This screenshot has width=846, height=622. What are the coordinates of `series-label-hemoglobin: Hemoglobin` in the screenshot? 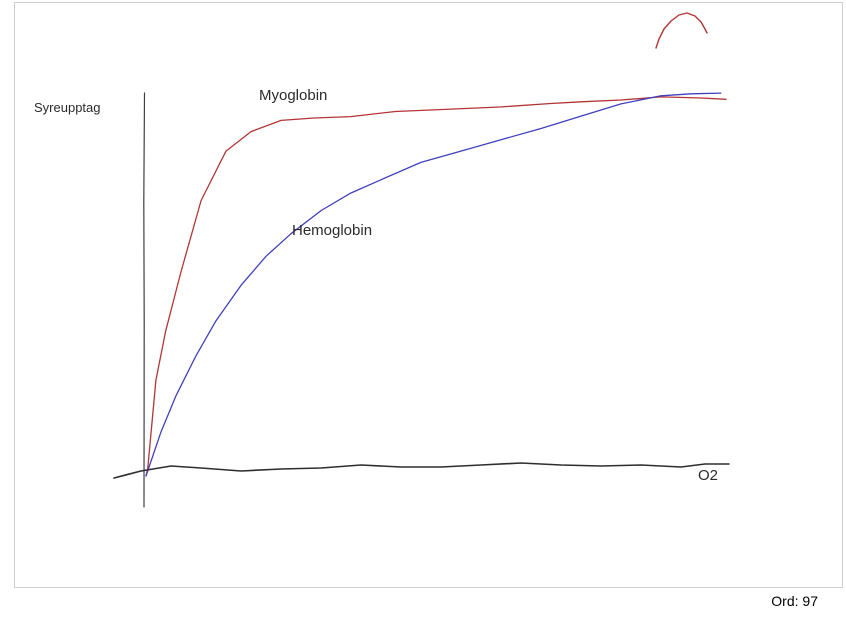 It's located at (332, 230).